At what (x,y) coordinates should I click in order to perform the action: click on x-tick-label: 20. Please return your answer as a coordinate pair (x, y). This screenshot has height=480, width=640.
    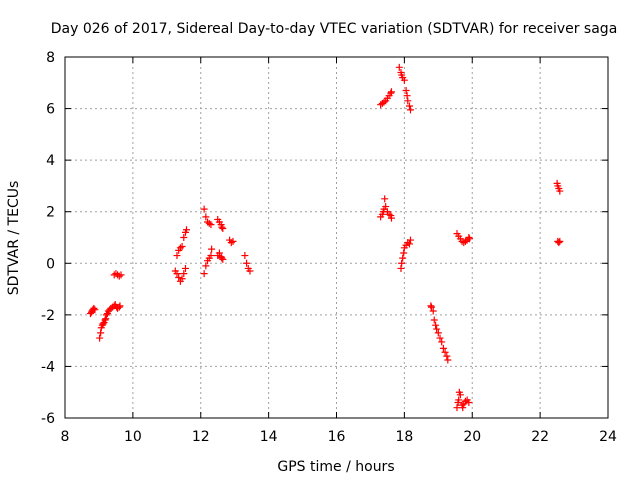
    Looking at the image, I should click on (472, 437).